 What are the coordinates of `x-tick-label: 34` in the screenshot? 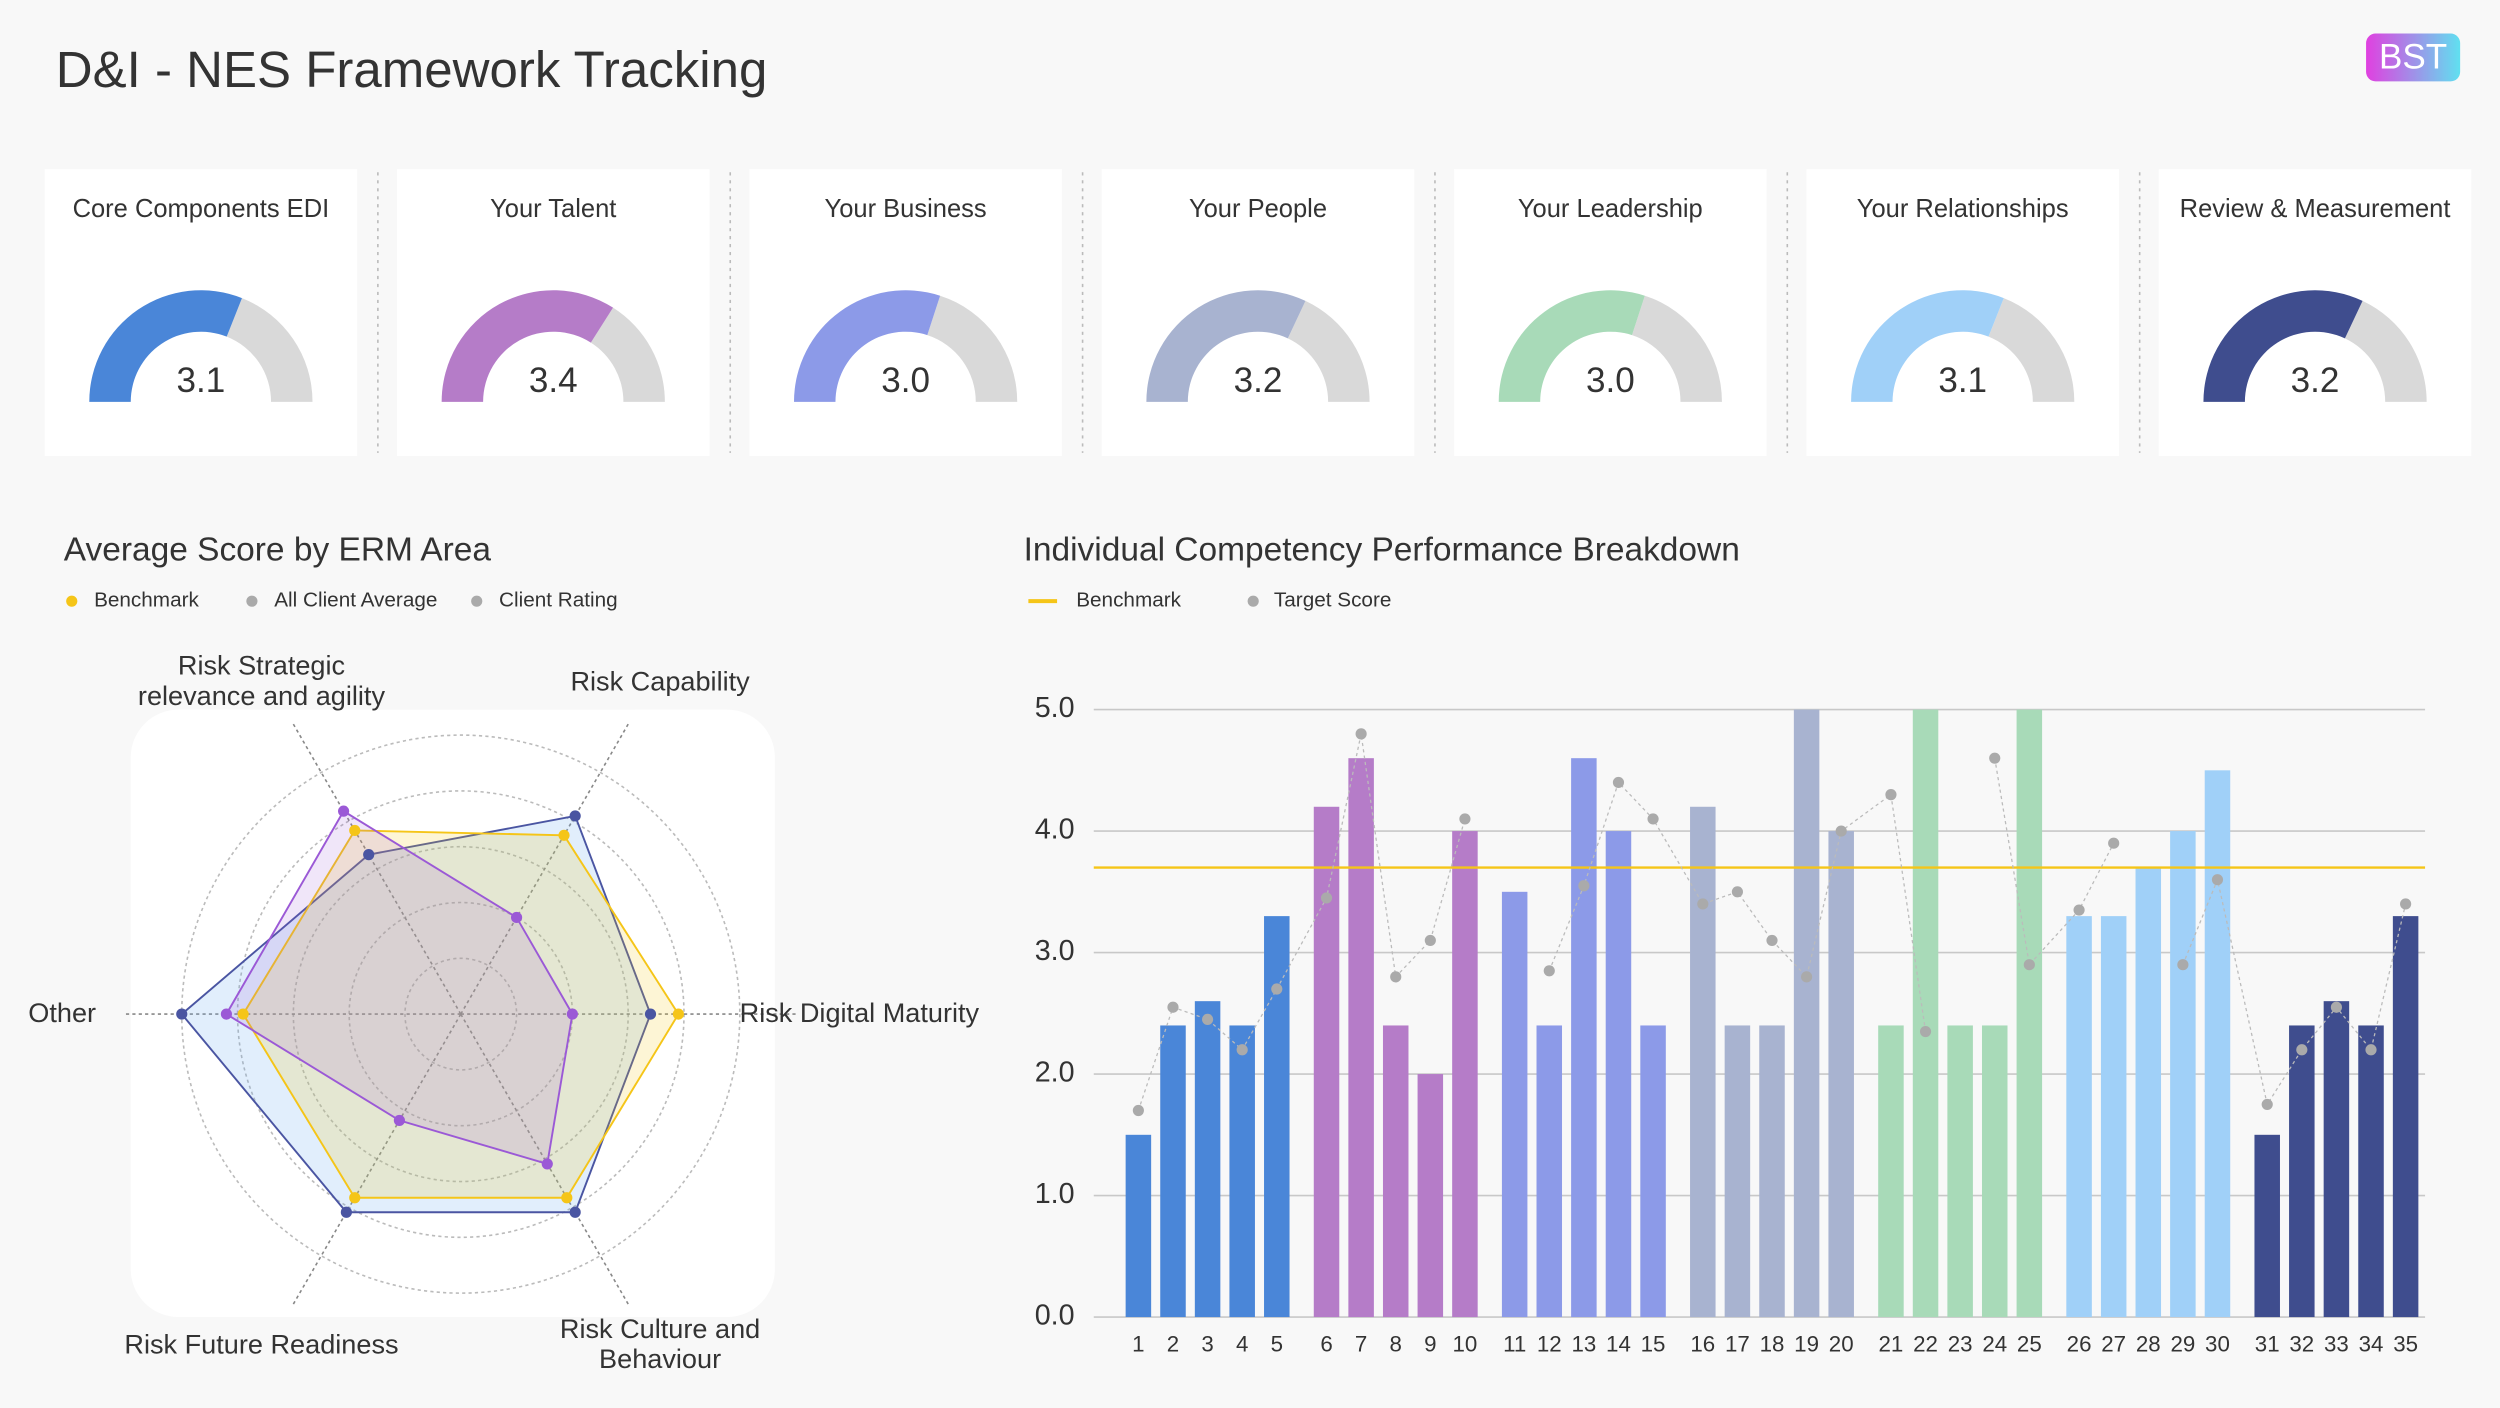 It's located at (2371, 1344).